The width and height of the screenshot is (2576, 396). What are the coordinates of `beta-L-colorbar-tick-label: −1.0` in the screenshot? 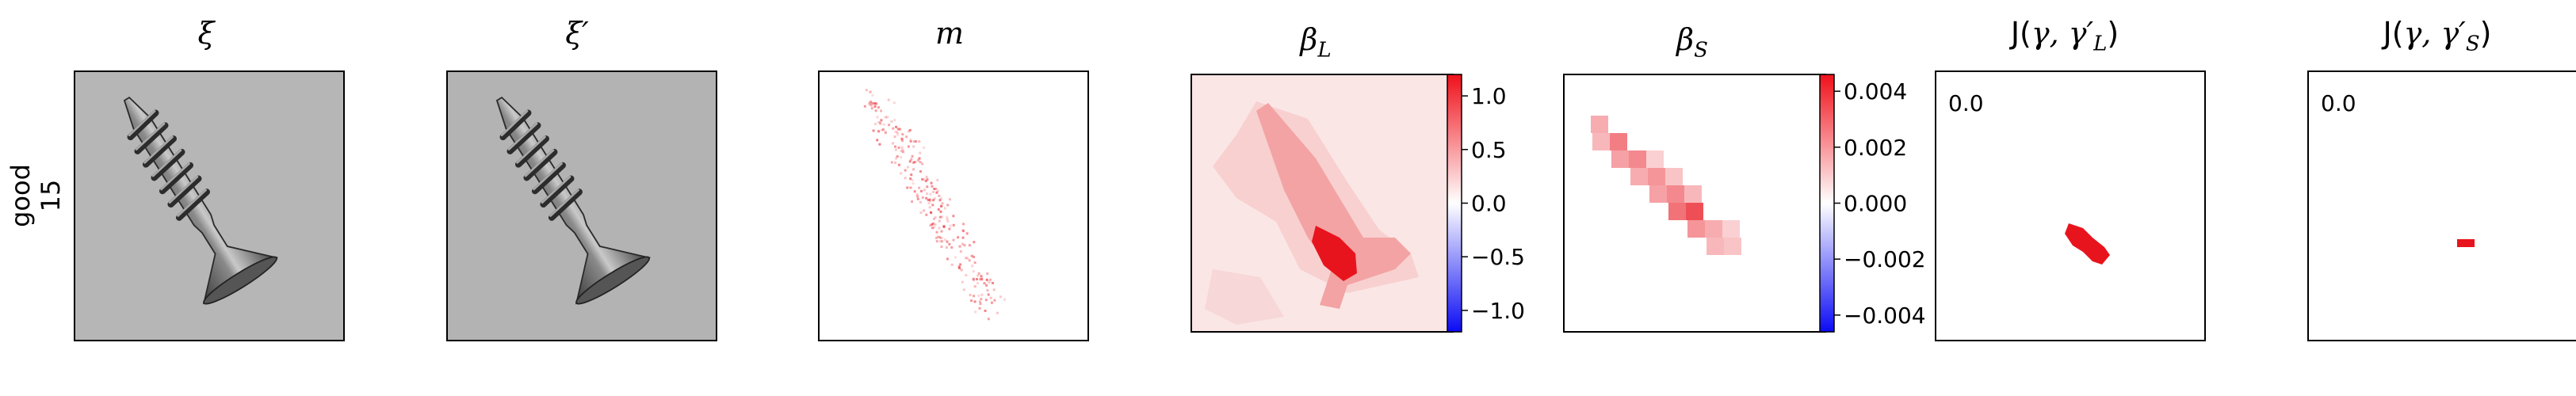 It's located at (1498, 311).